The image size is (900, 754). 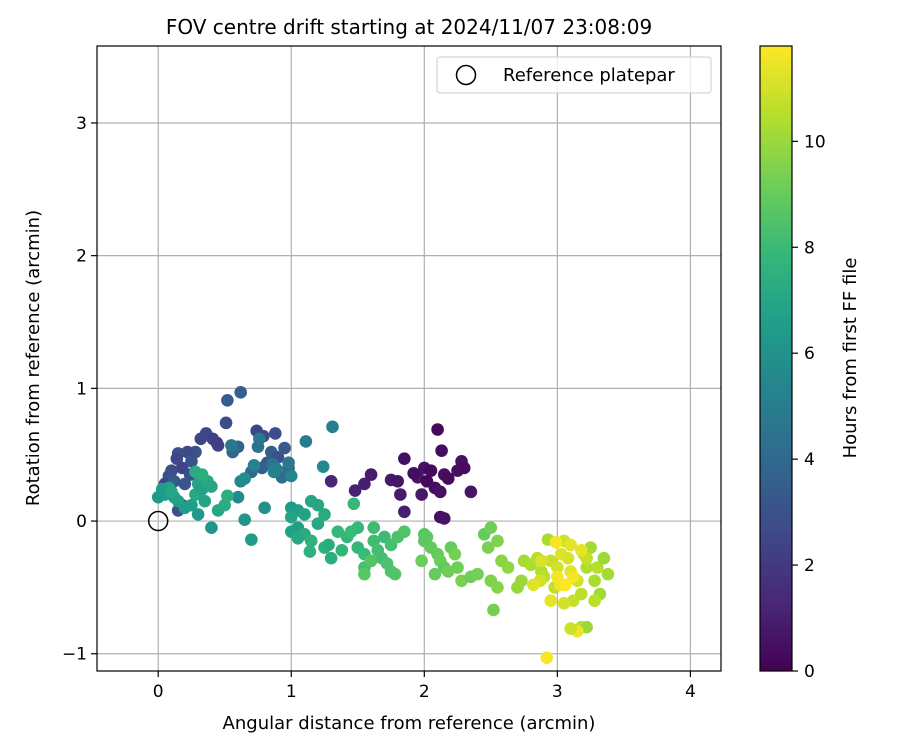 What do you see at coordinates (809, 248) in the screenshot?
I see `colorbar-tick-label: 8` at bounding box center [809, 248].